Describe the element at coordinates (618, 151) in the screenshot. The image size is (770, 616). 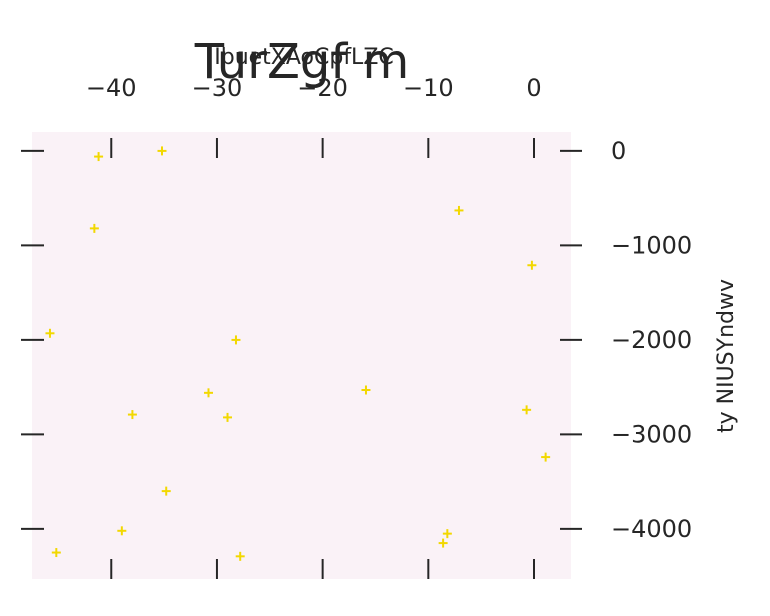
I see `y-tick-label: 0` at that location.